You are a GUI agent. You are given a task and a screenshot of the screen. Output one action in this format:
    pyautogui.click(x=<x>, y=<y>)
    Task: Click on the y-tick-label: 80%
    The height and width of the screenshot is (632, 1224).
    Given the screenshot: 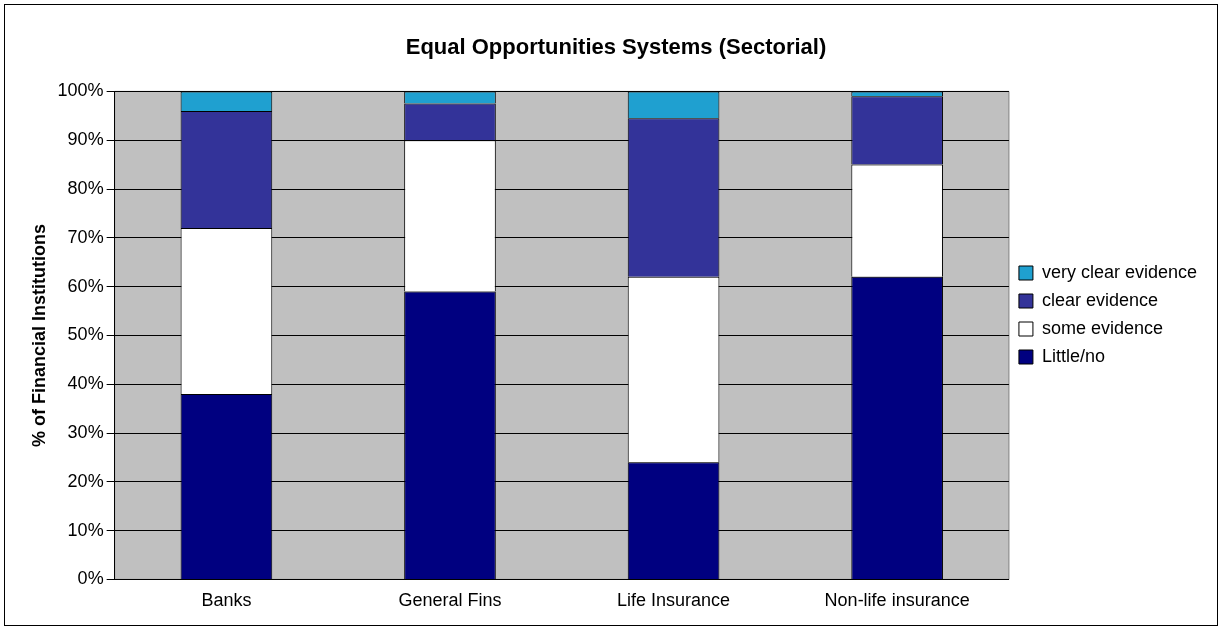 What is the action you would take?
    pyautogui.click(x=85, y=187)
    